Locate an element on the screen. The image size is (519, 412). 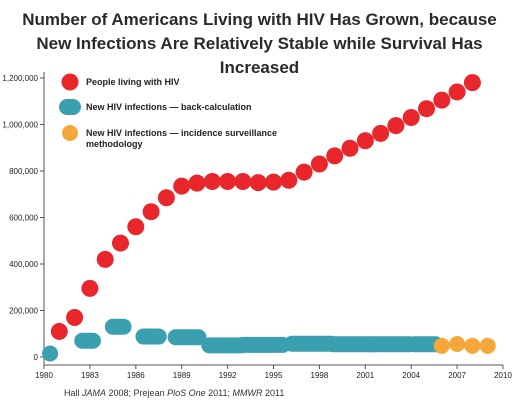
x-tick-label: 2010 is located at coordinates (503, 375).